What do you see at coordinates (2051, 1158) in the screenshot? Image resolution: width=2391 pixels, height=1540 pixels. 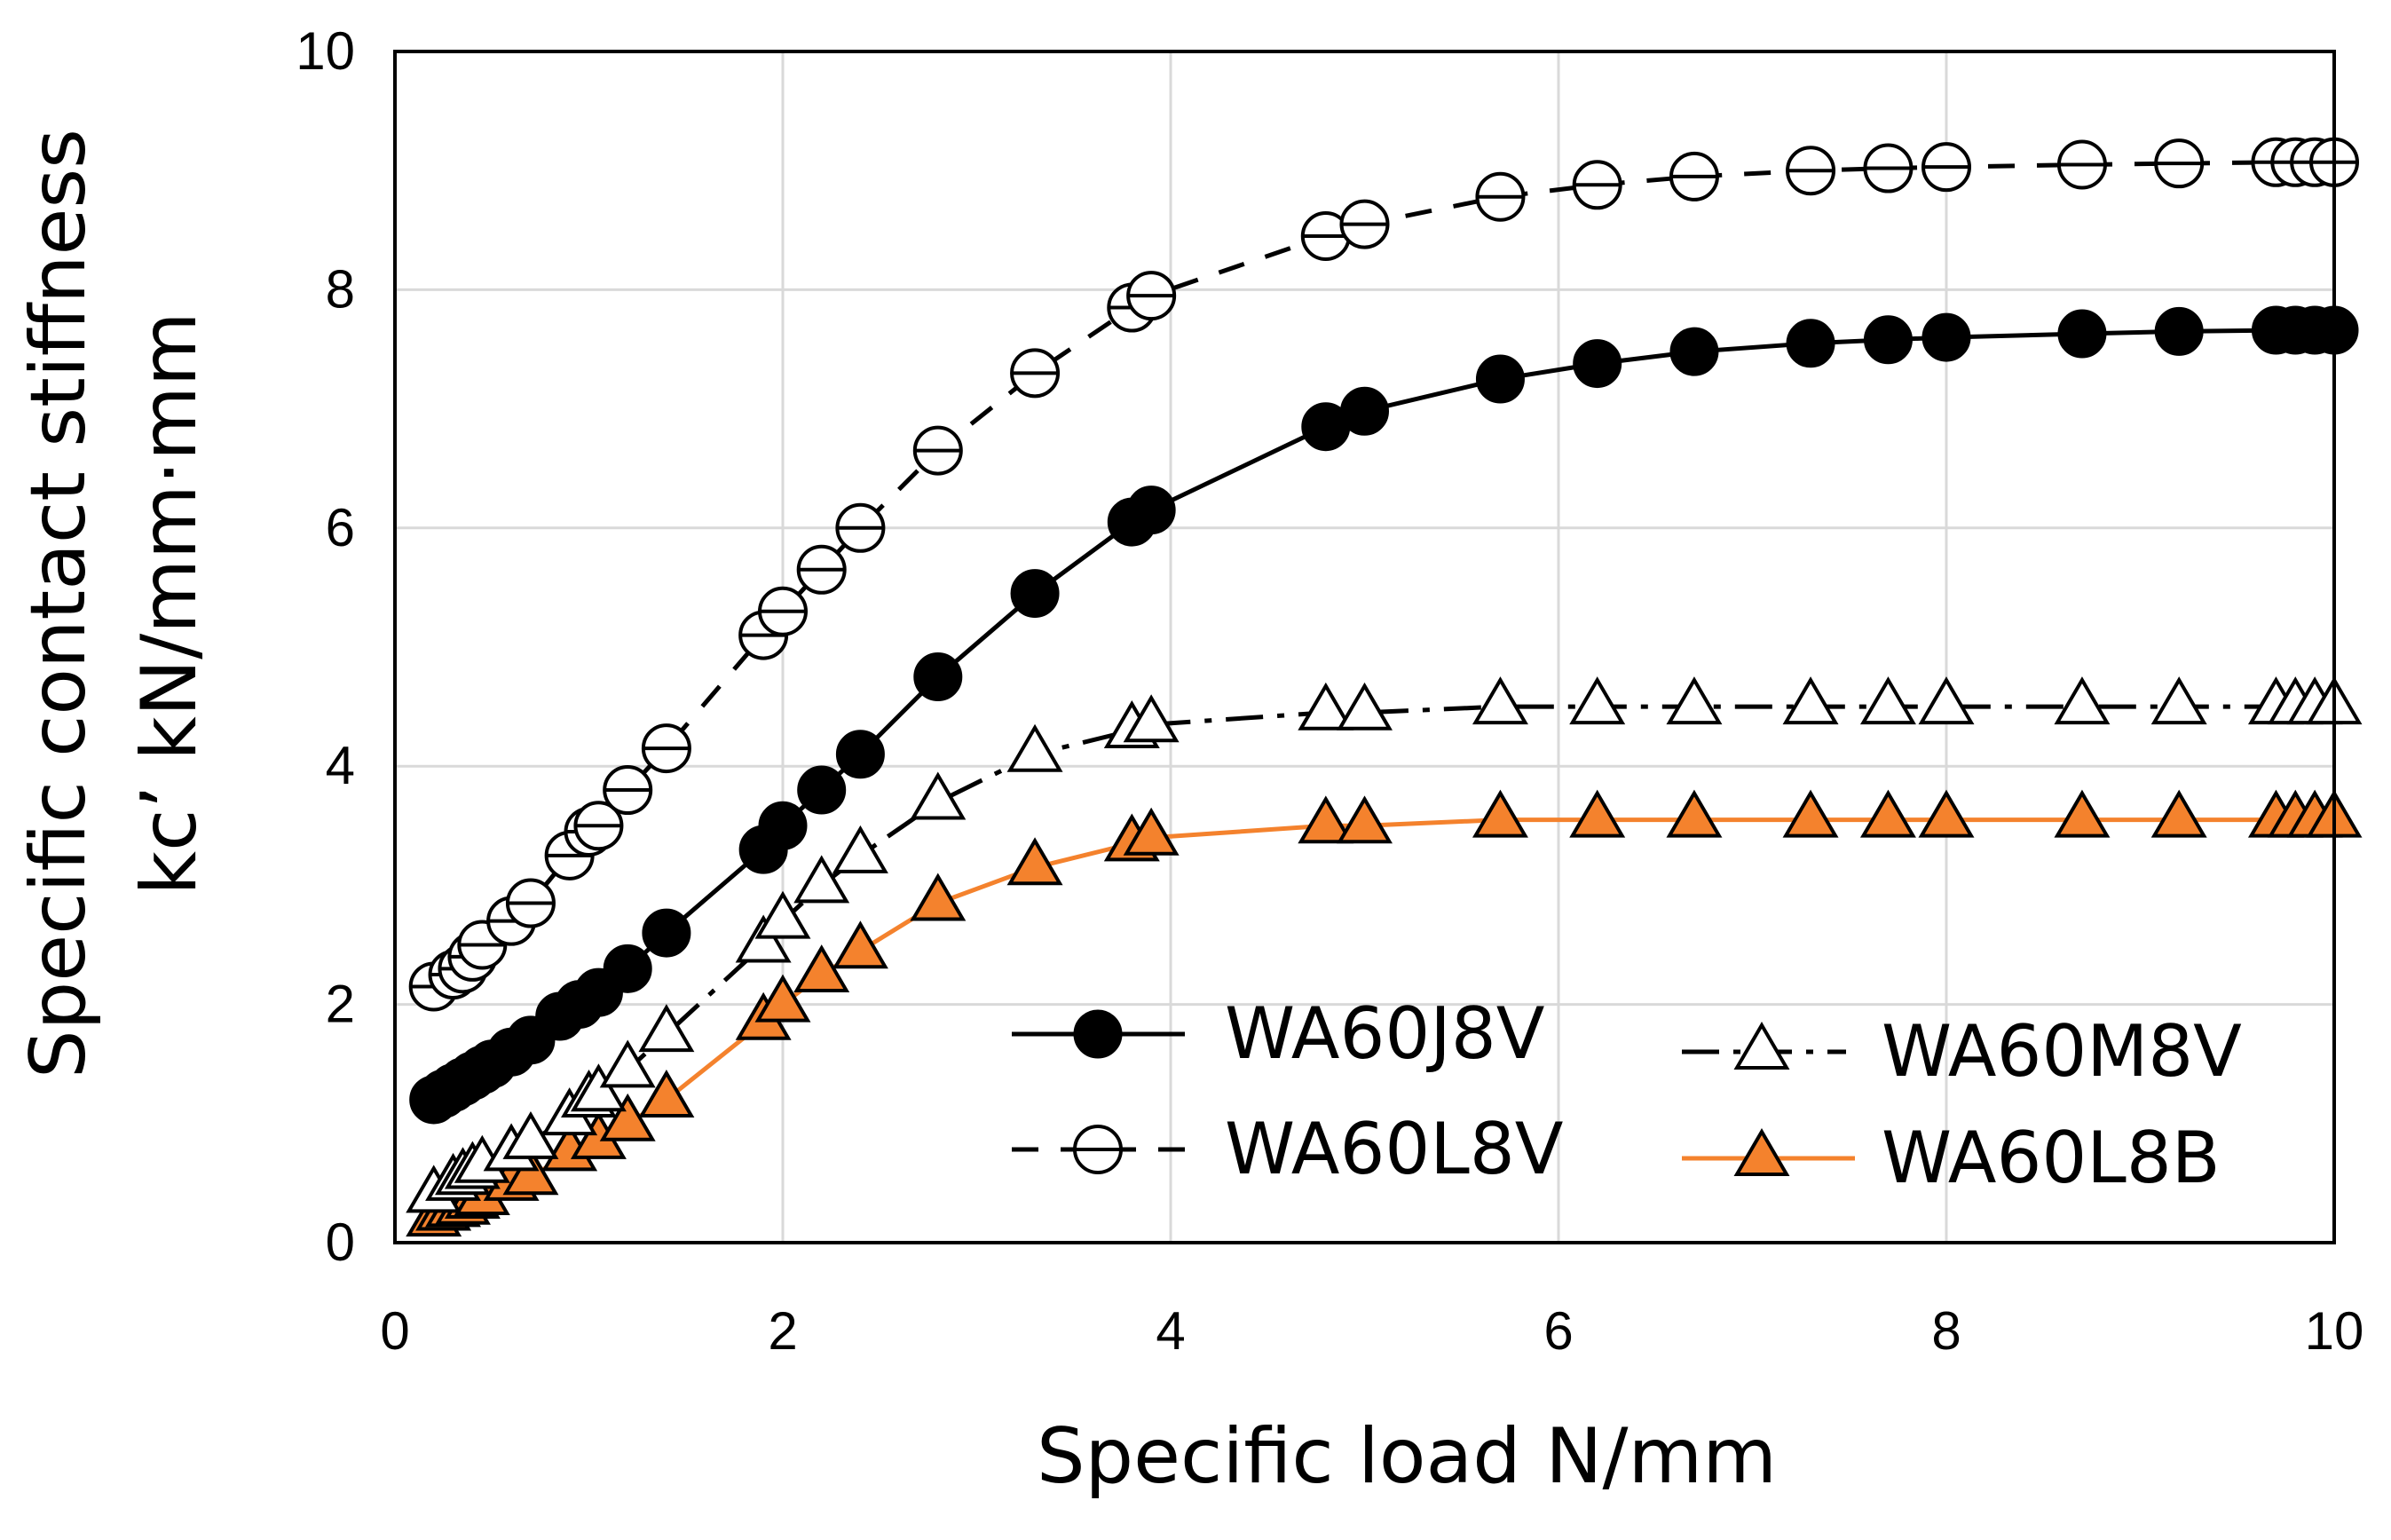 I see `legend-label-wa60l8b: WA60L8B` at bounding box center [2051, 1158].